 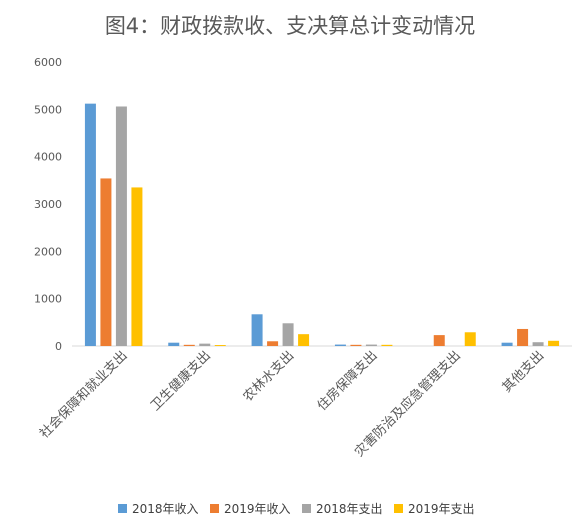 I want to click on x-tick-label: 住房保障支出, so click(x=347, y=381).